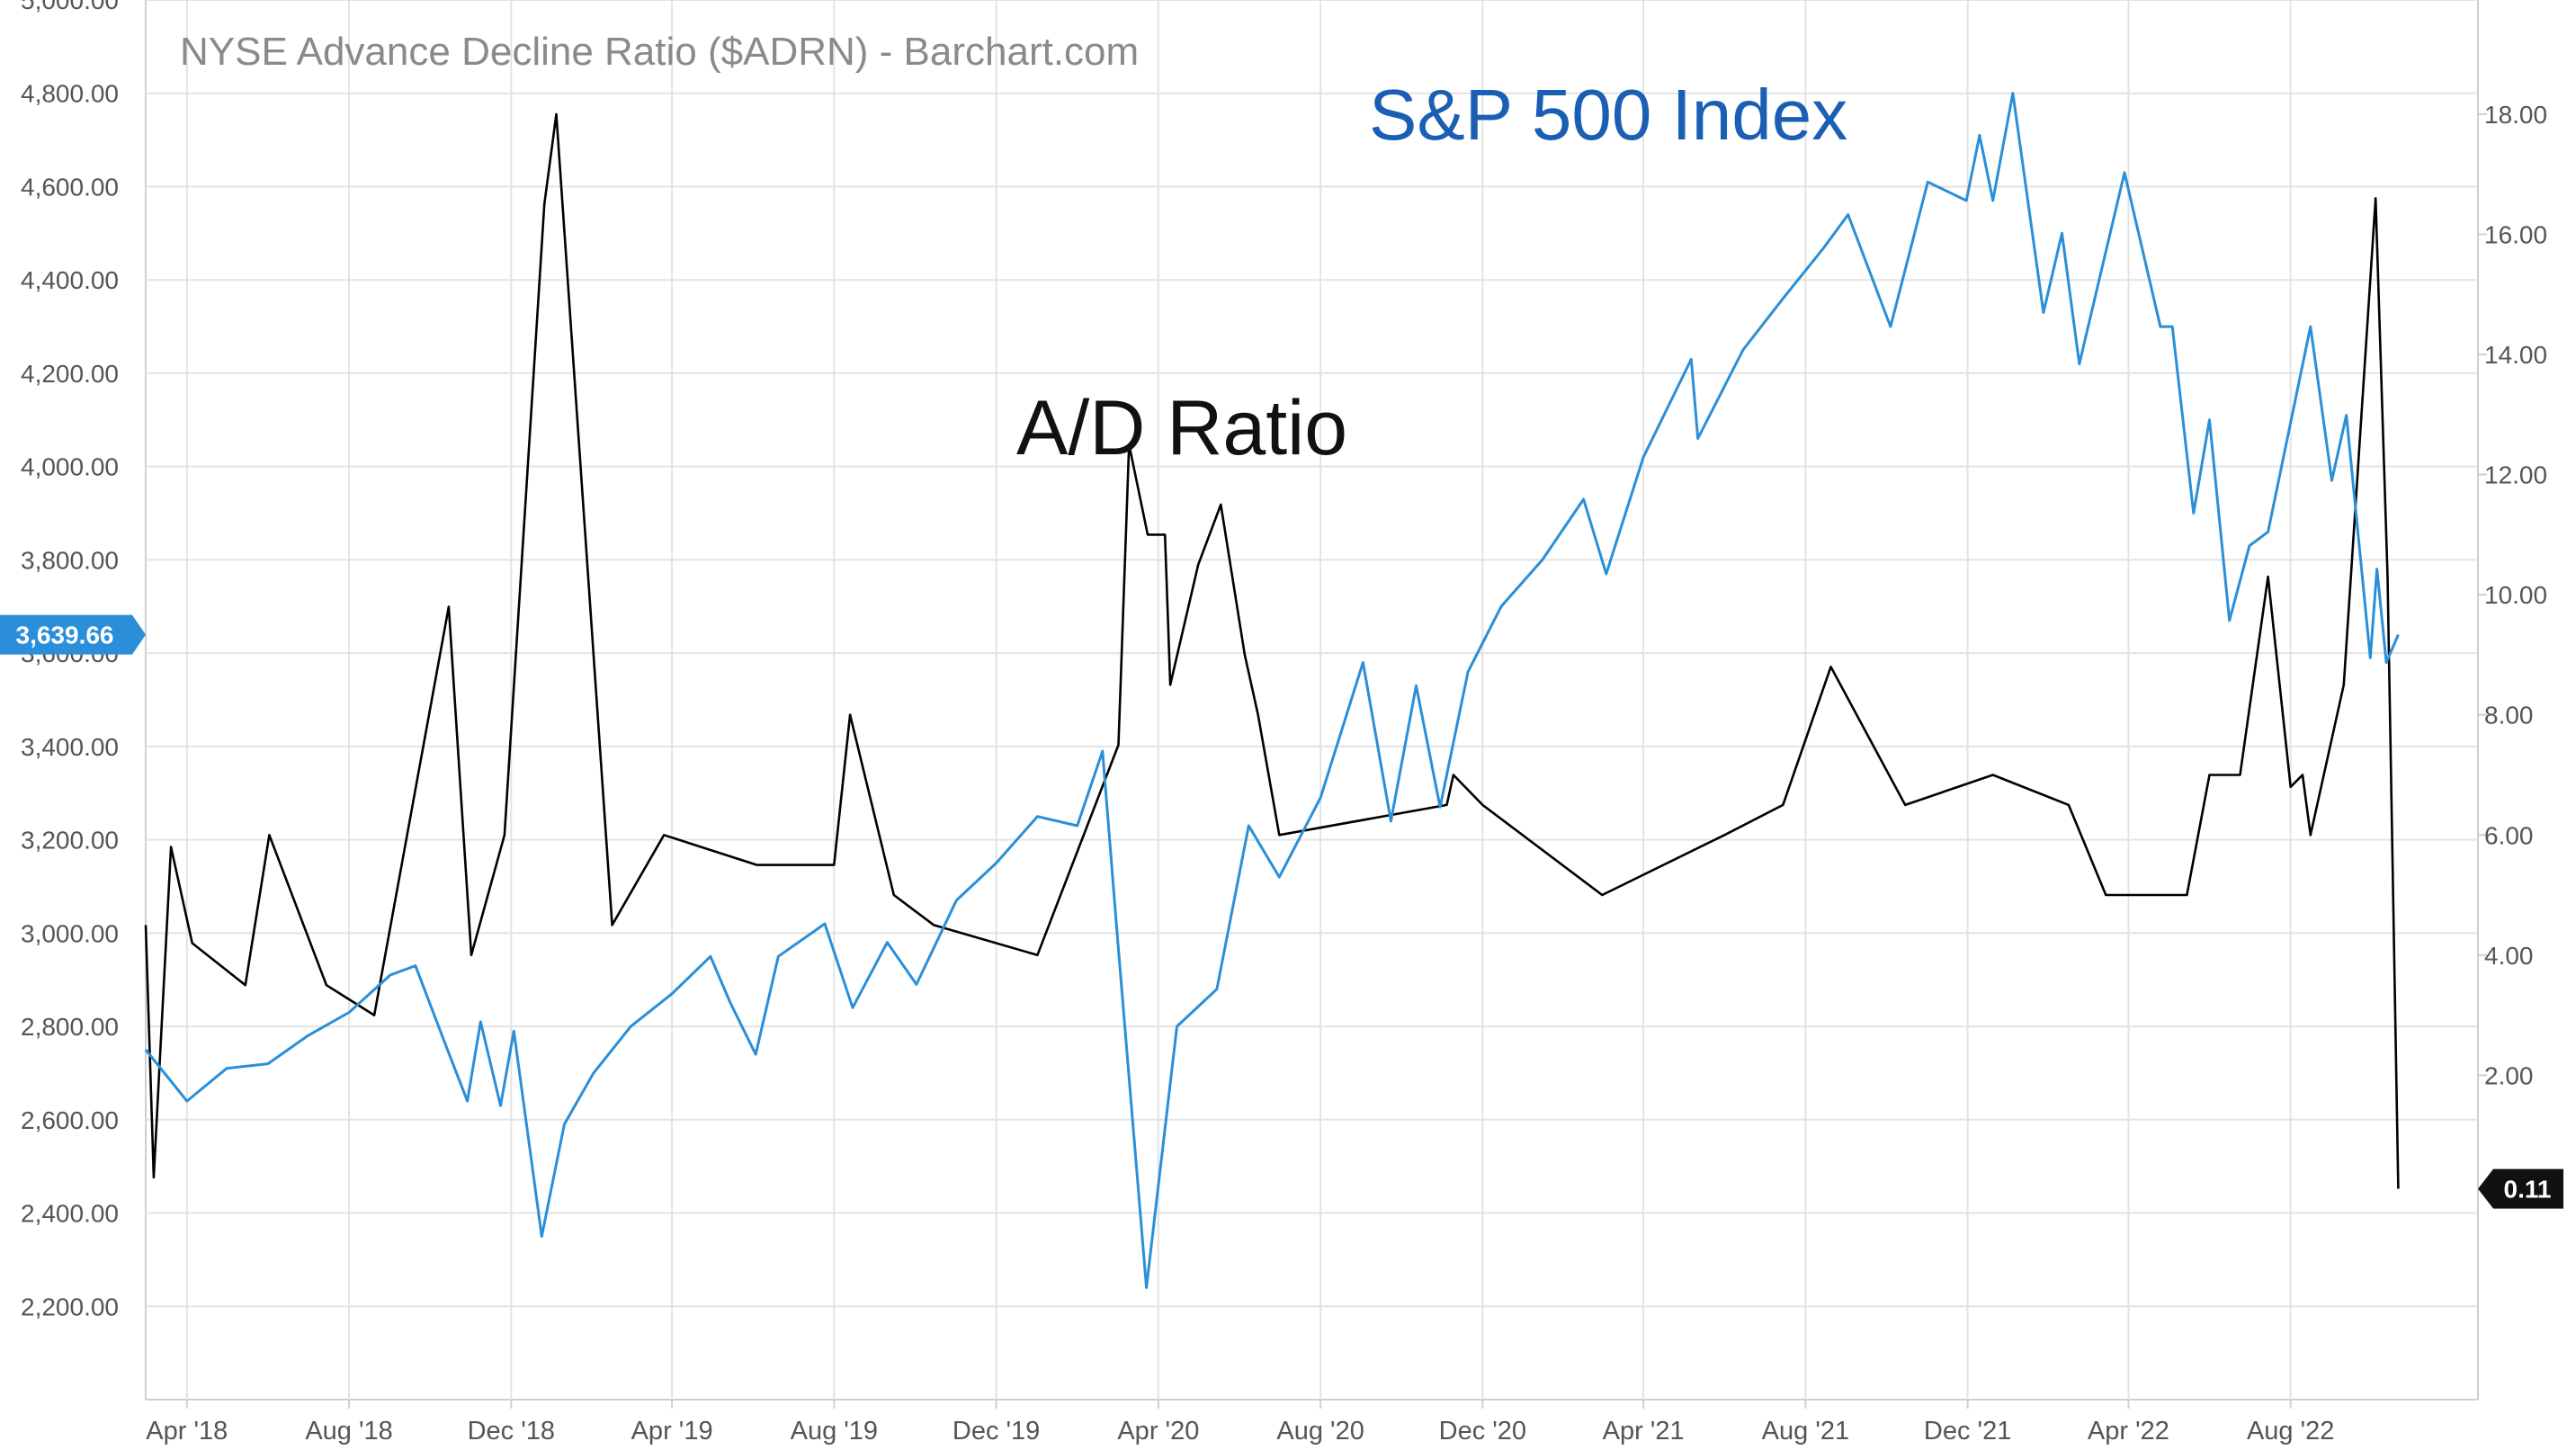  What do you see at coordinates (2509, 835) in the screenshot?
I see `right-tick-label: 6.00` at bounding box center [2509, 835].